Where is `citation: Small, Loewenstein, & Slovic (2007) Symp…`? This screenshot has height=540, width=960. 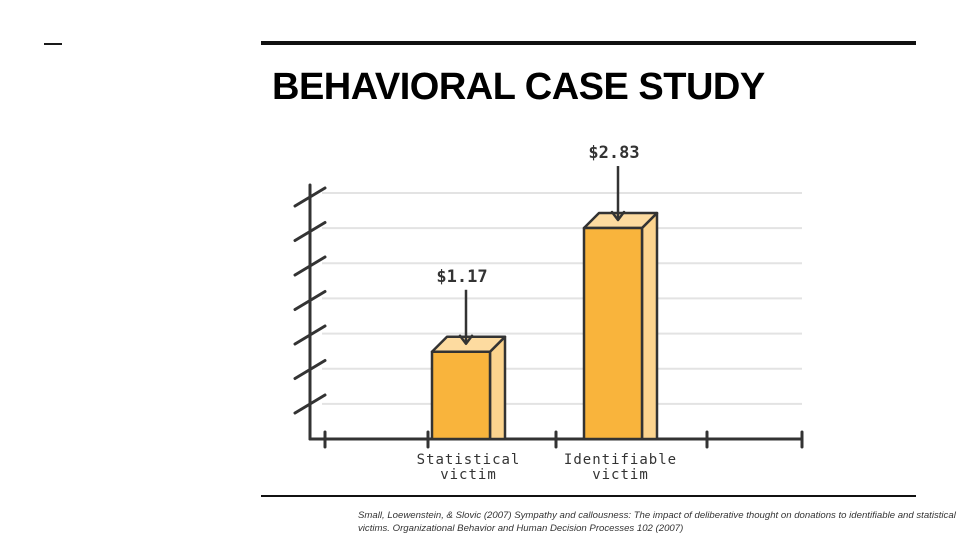 citation: Small, Loewenstein, & Slovic (2007) Symp… is located at coordinates (657, 522).